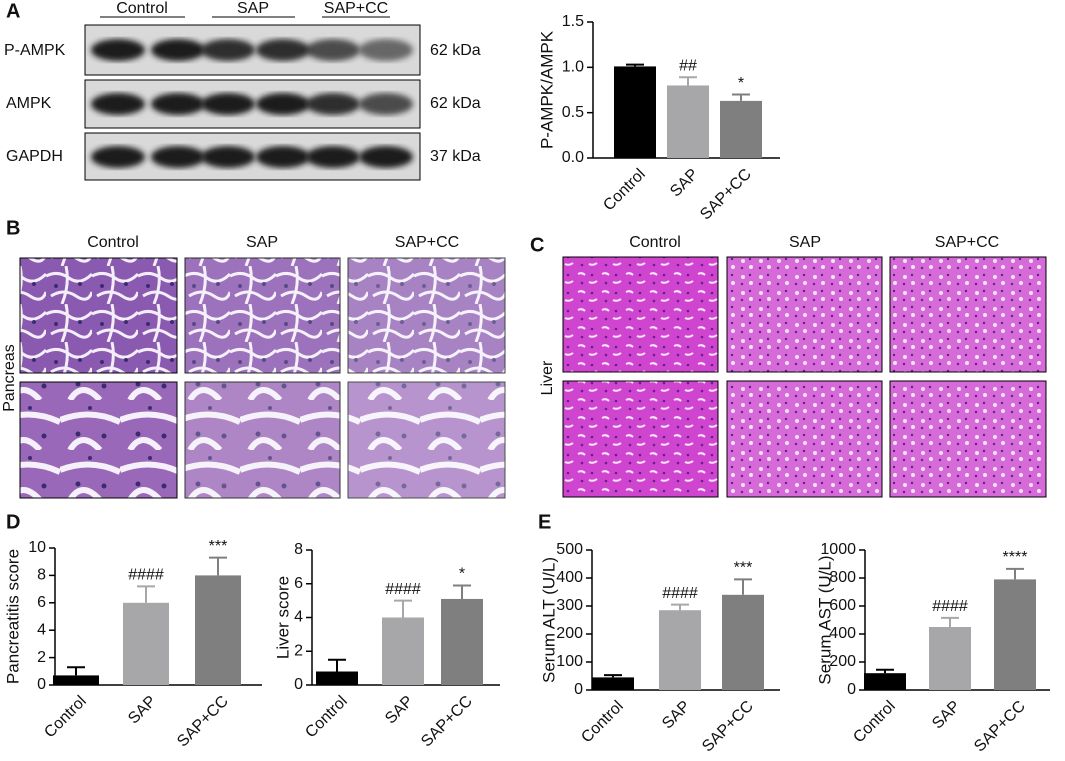  What do you see at coordinates (569, 549) in the screenshot?
I see `y-tick-label: 500` at bounding box center [569, 549].